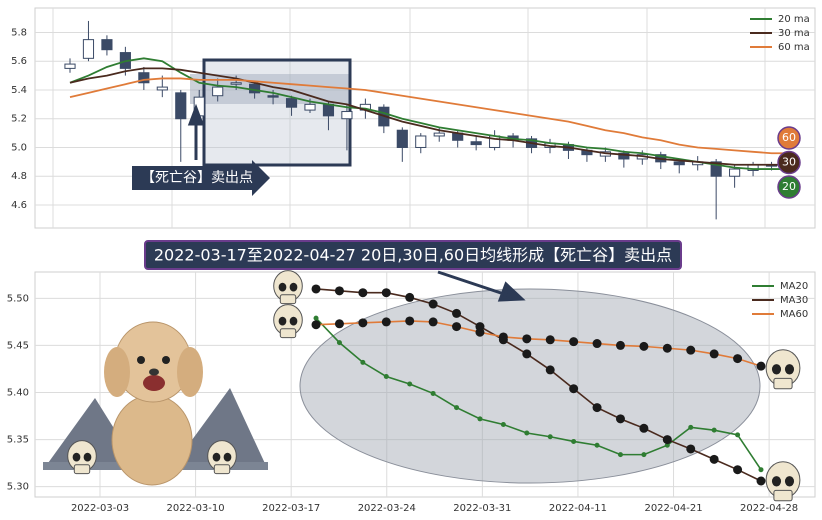 The image size is (822, 520). I want to click on dog-ear, so click(117, 372).